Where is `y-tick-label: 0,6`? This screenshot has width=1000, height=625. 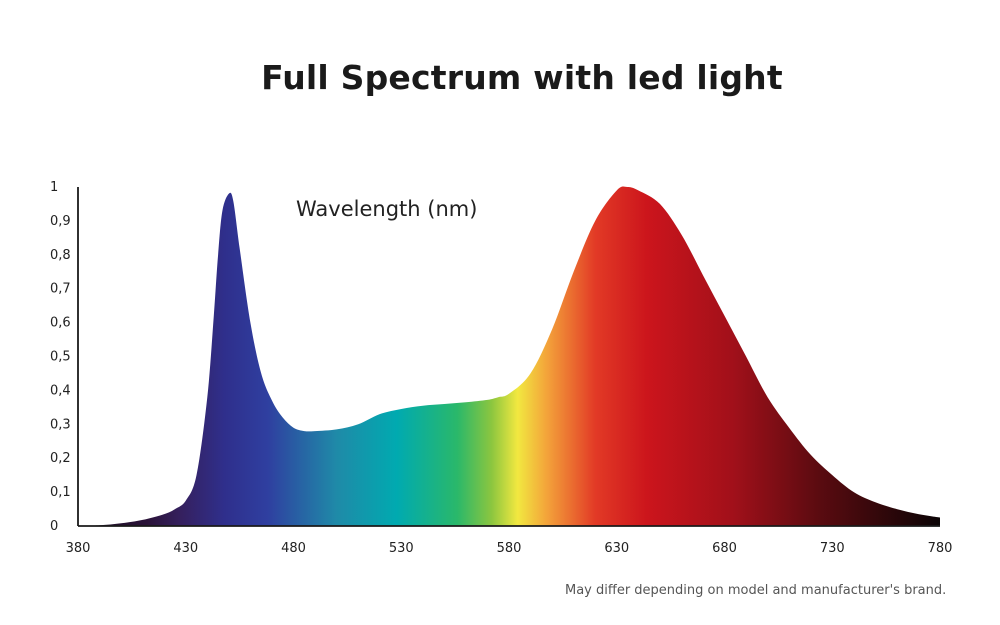 y-tick-label: 0,6 is located at coordinates (60, 323).